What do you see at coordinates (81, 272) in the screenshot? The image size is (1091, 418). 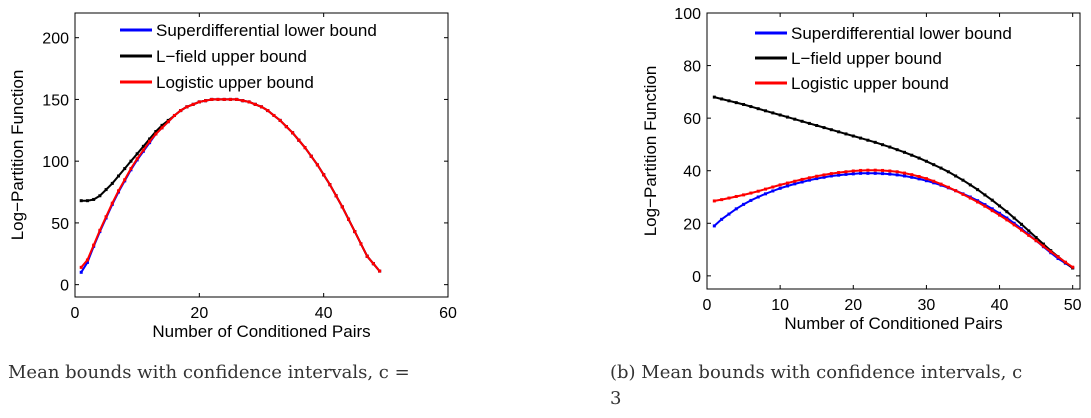 I see `plot-a-series-0-point` at bounding box center [81, 272].